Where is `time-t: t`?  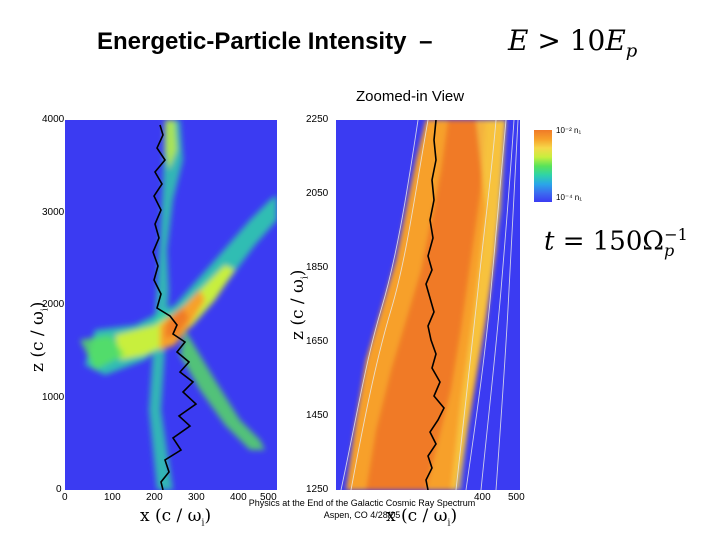 time-t: t is located at coordinates (549, 241).